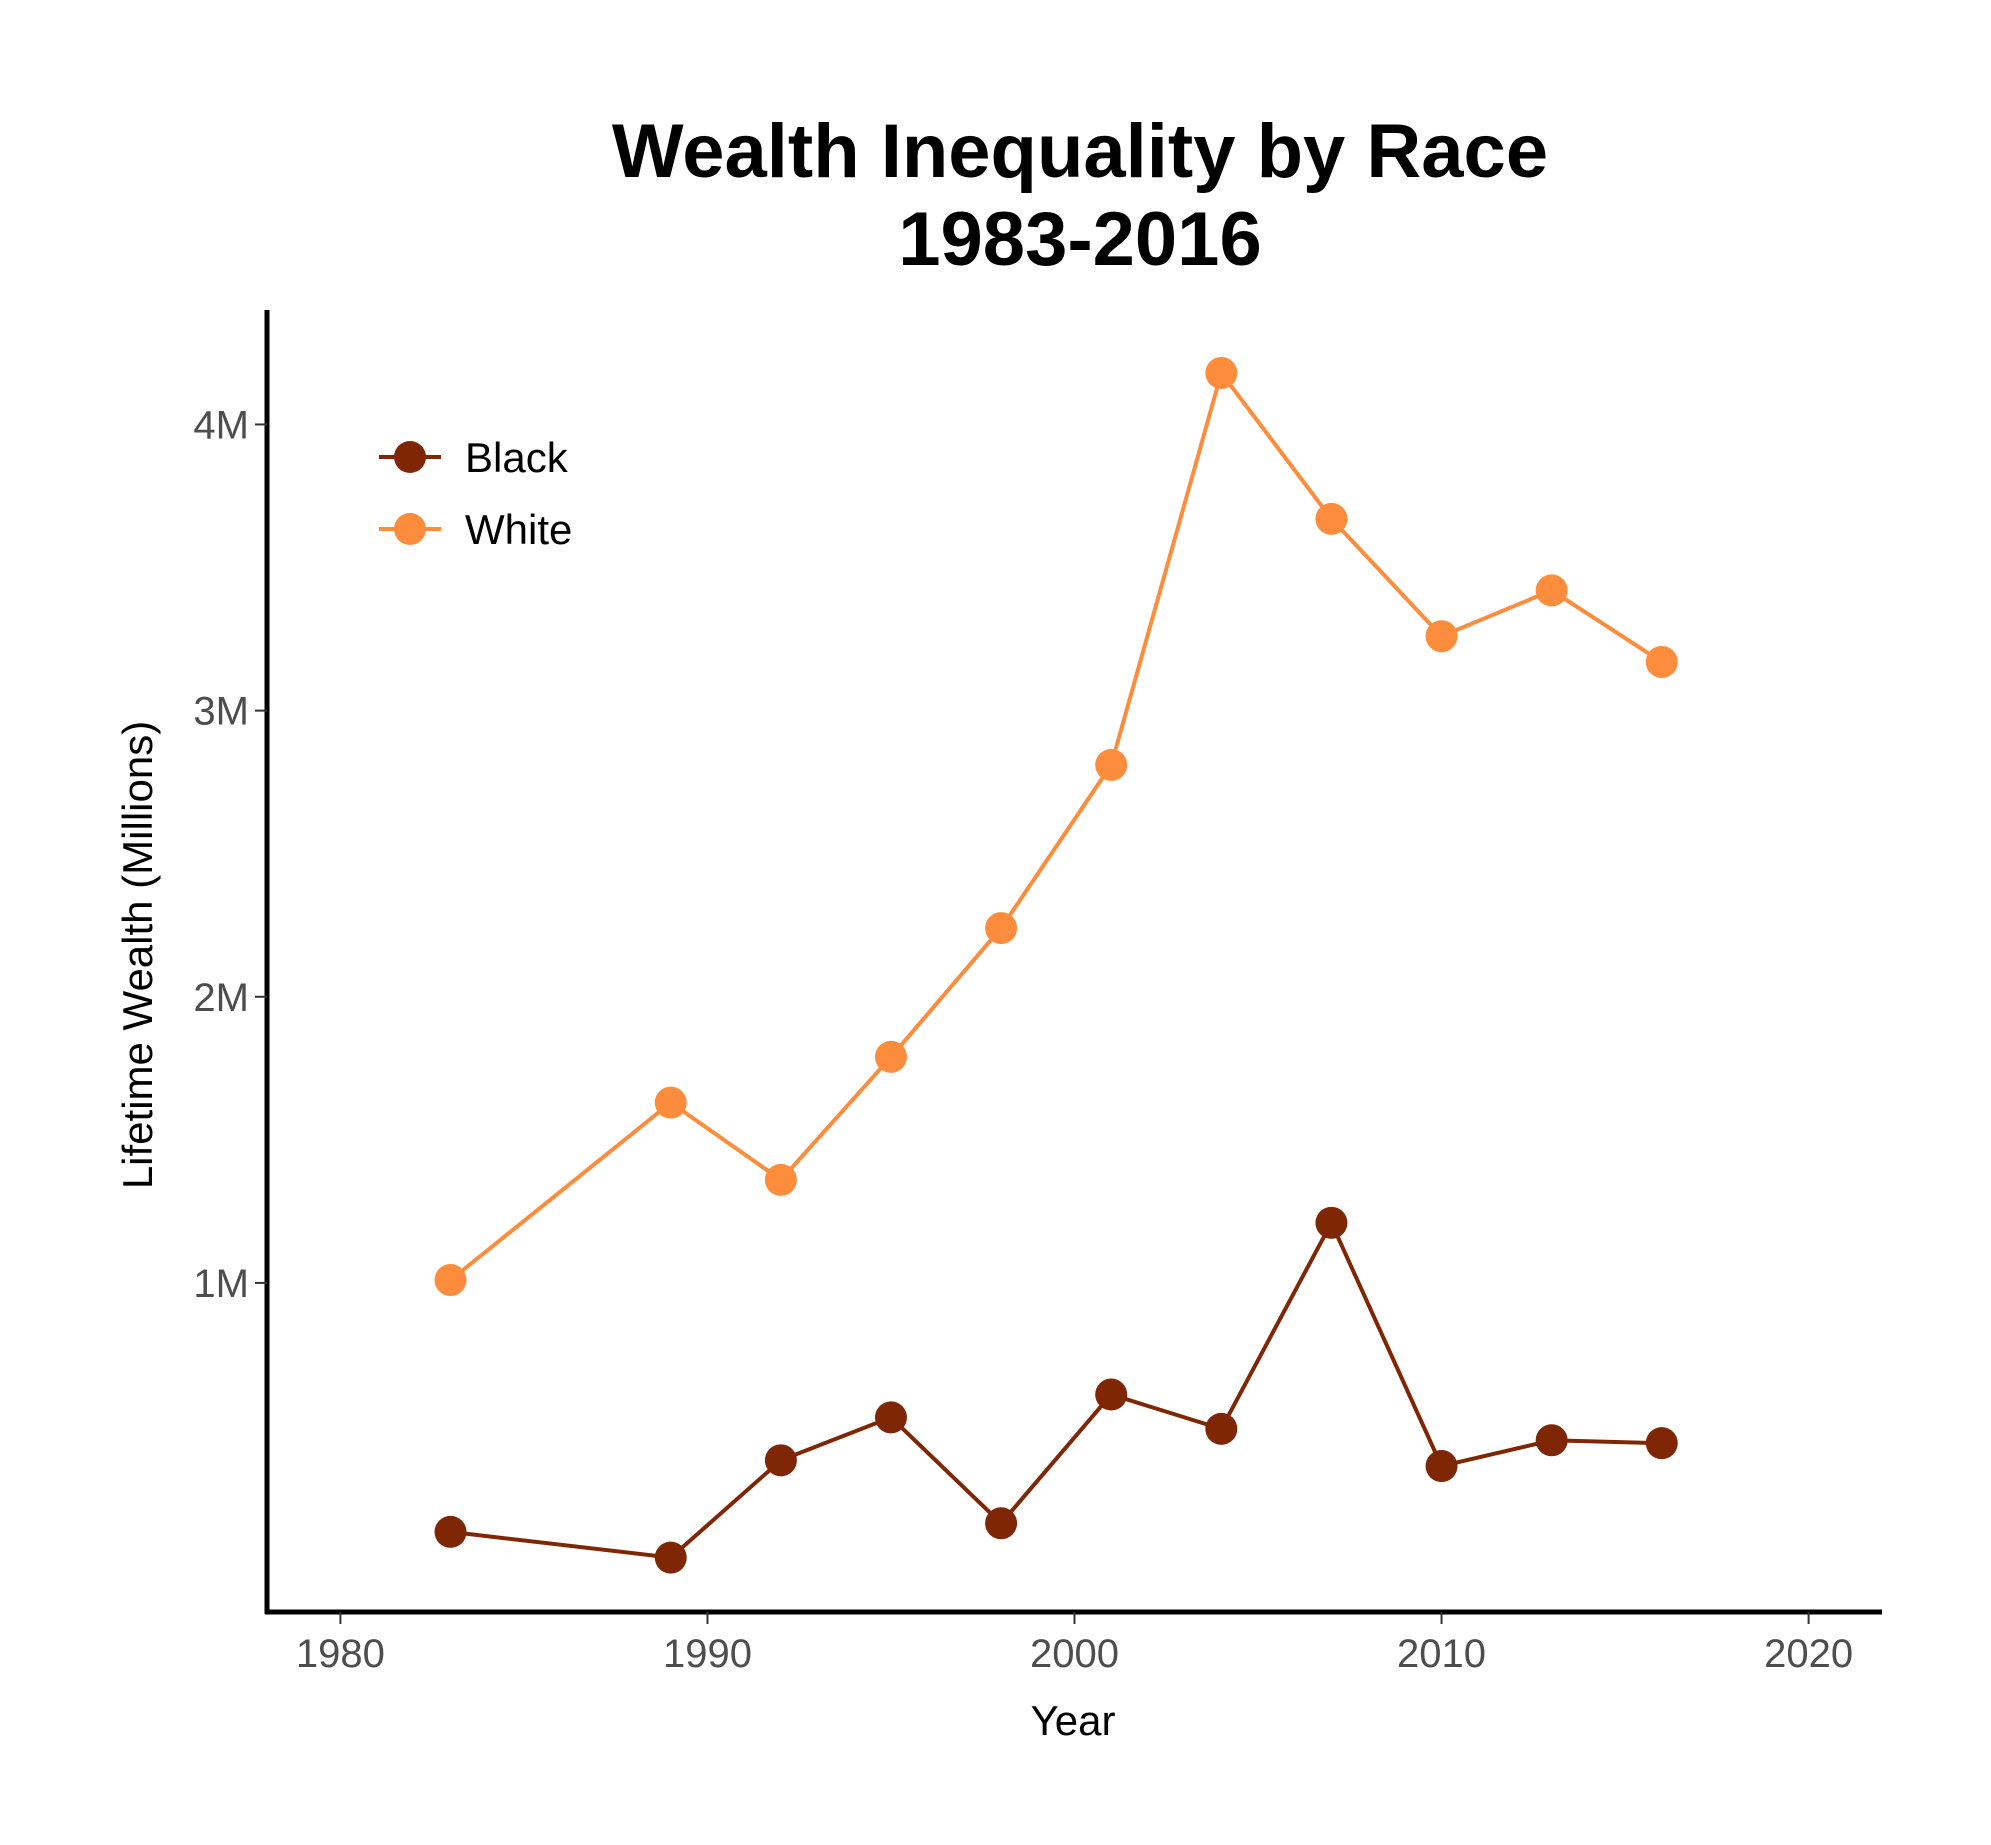 The image size is (1991, 1845). Describe the element at coordinates (517, 457) in the screenshot. I see `legend-label-black: Black` at that location.